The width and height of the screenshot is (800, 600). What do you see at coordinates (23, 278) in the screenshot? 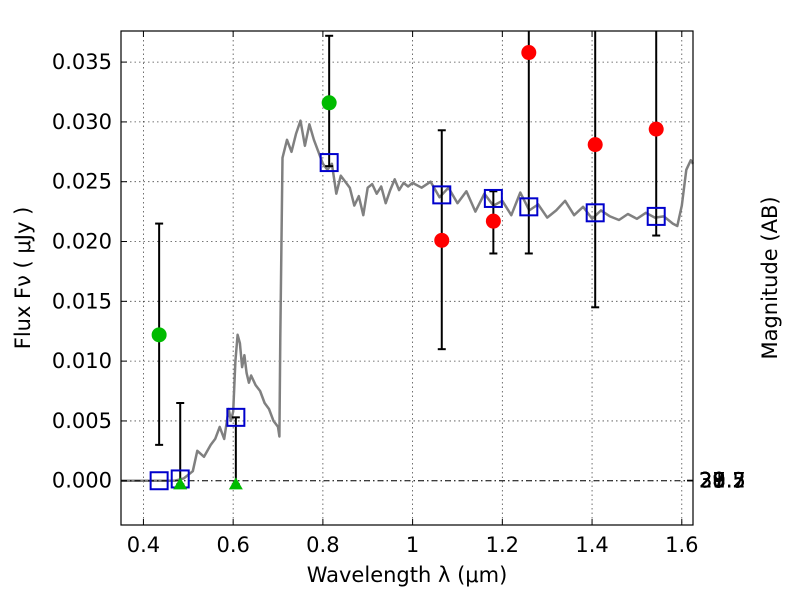
I see `y-axis-title: Flux Fν ( μJy )` at bounding box center [23, 278].